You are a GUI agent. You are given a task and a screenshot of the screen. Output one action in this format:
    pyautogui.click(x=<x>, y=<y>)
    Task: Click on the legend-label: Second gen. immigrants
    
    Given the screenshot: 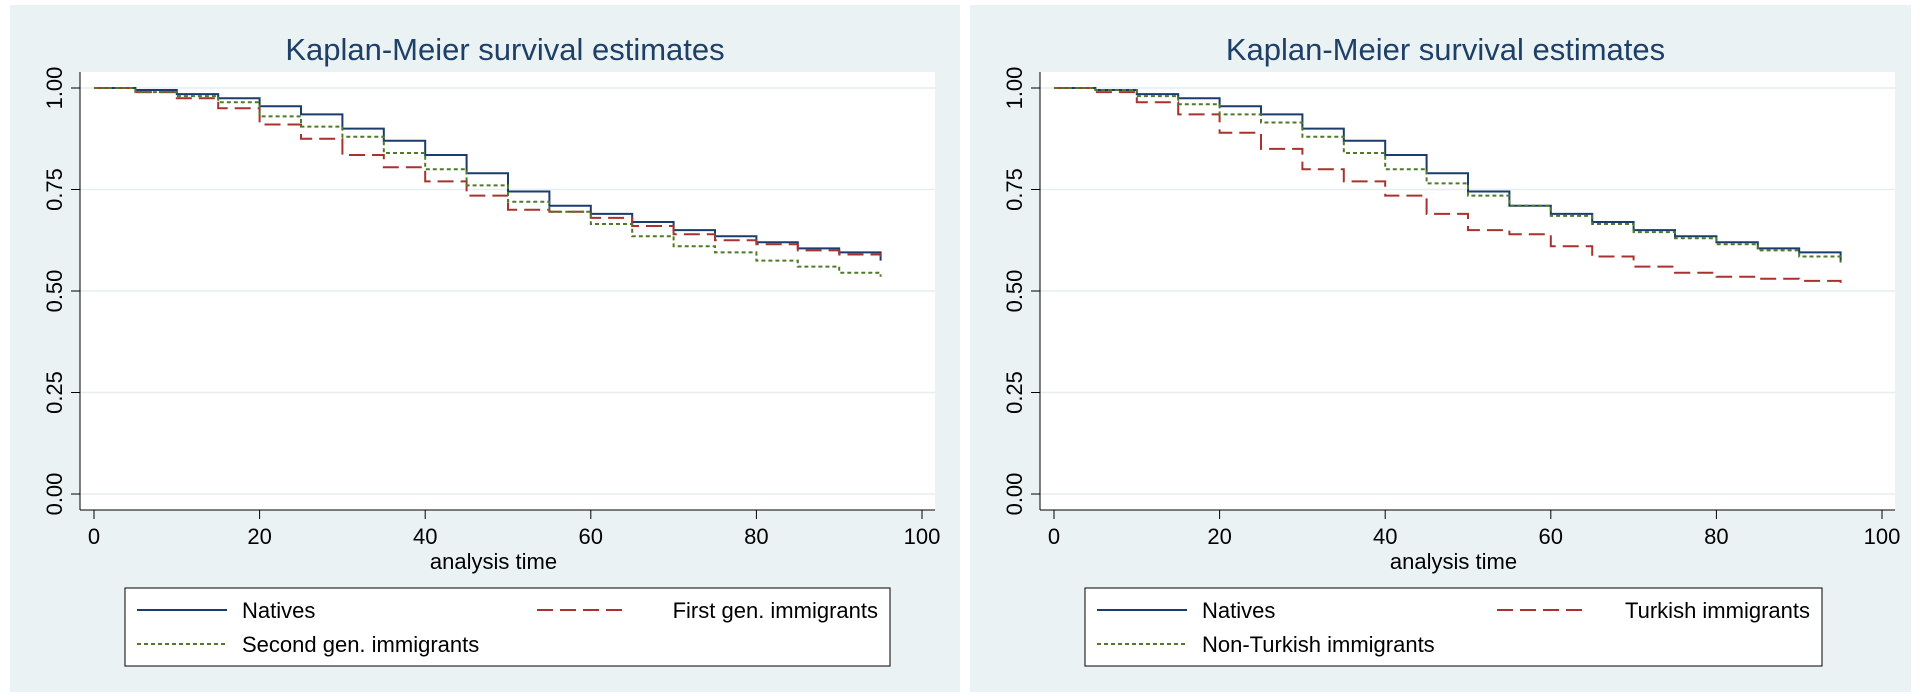 What is the action you would take?
    pyautogui.click(x=360, y=644)
    